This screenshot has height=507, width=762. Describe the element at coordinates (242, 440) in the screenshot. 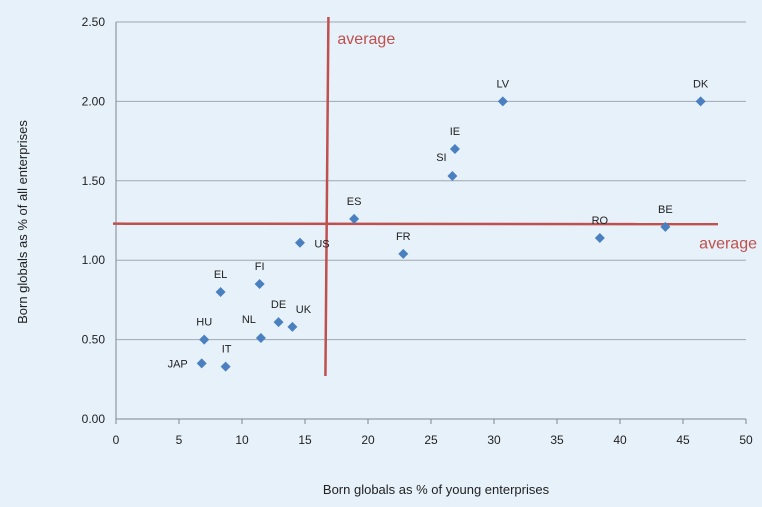

I see `x-tick-label: 10` at that location.